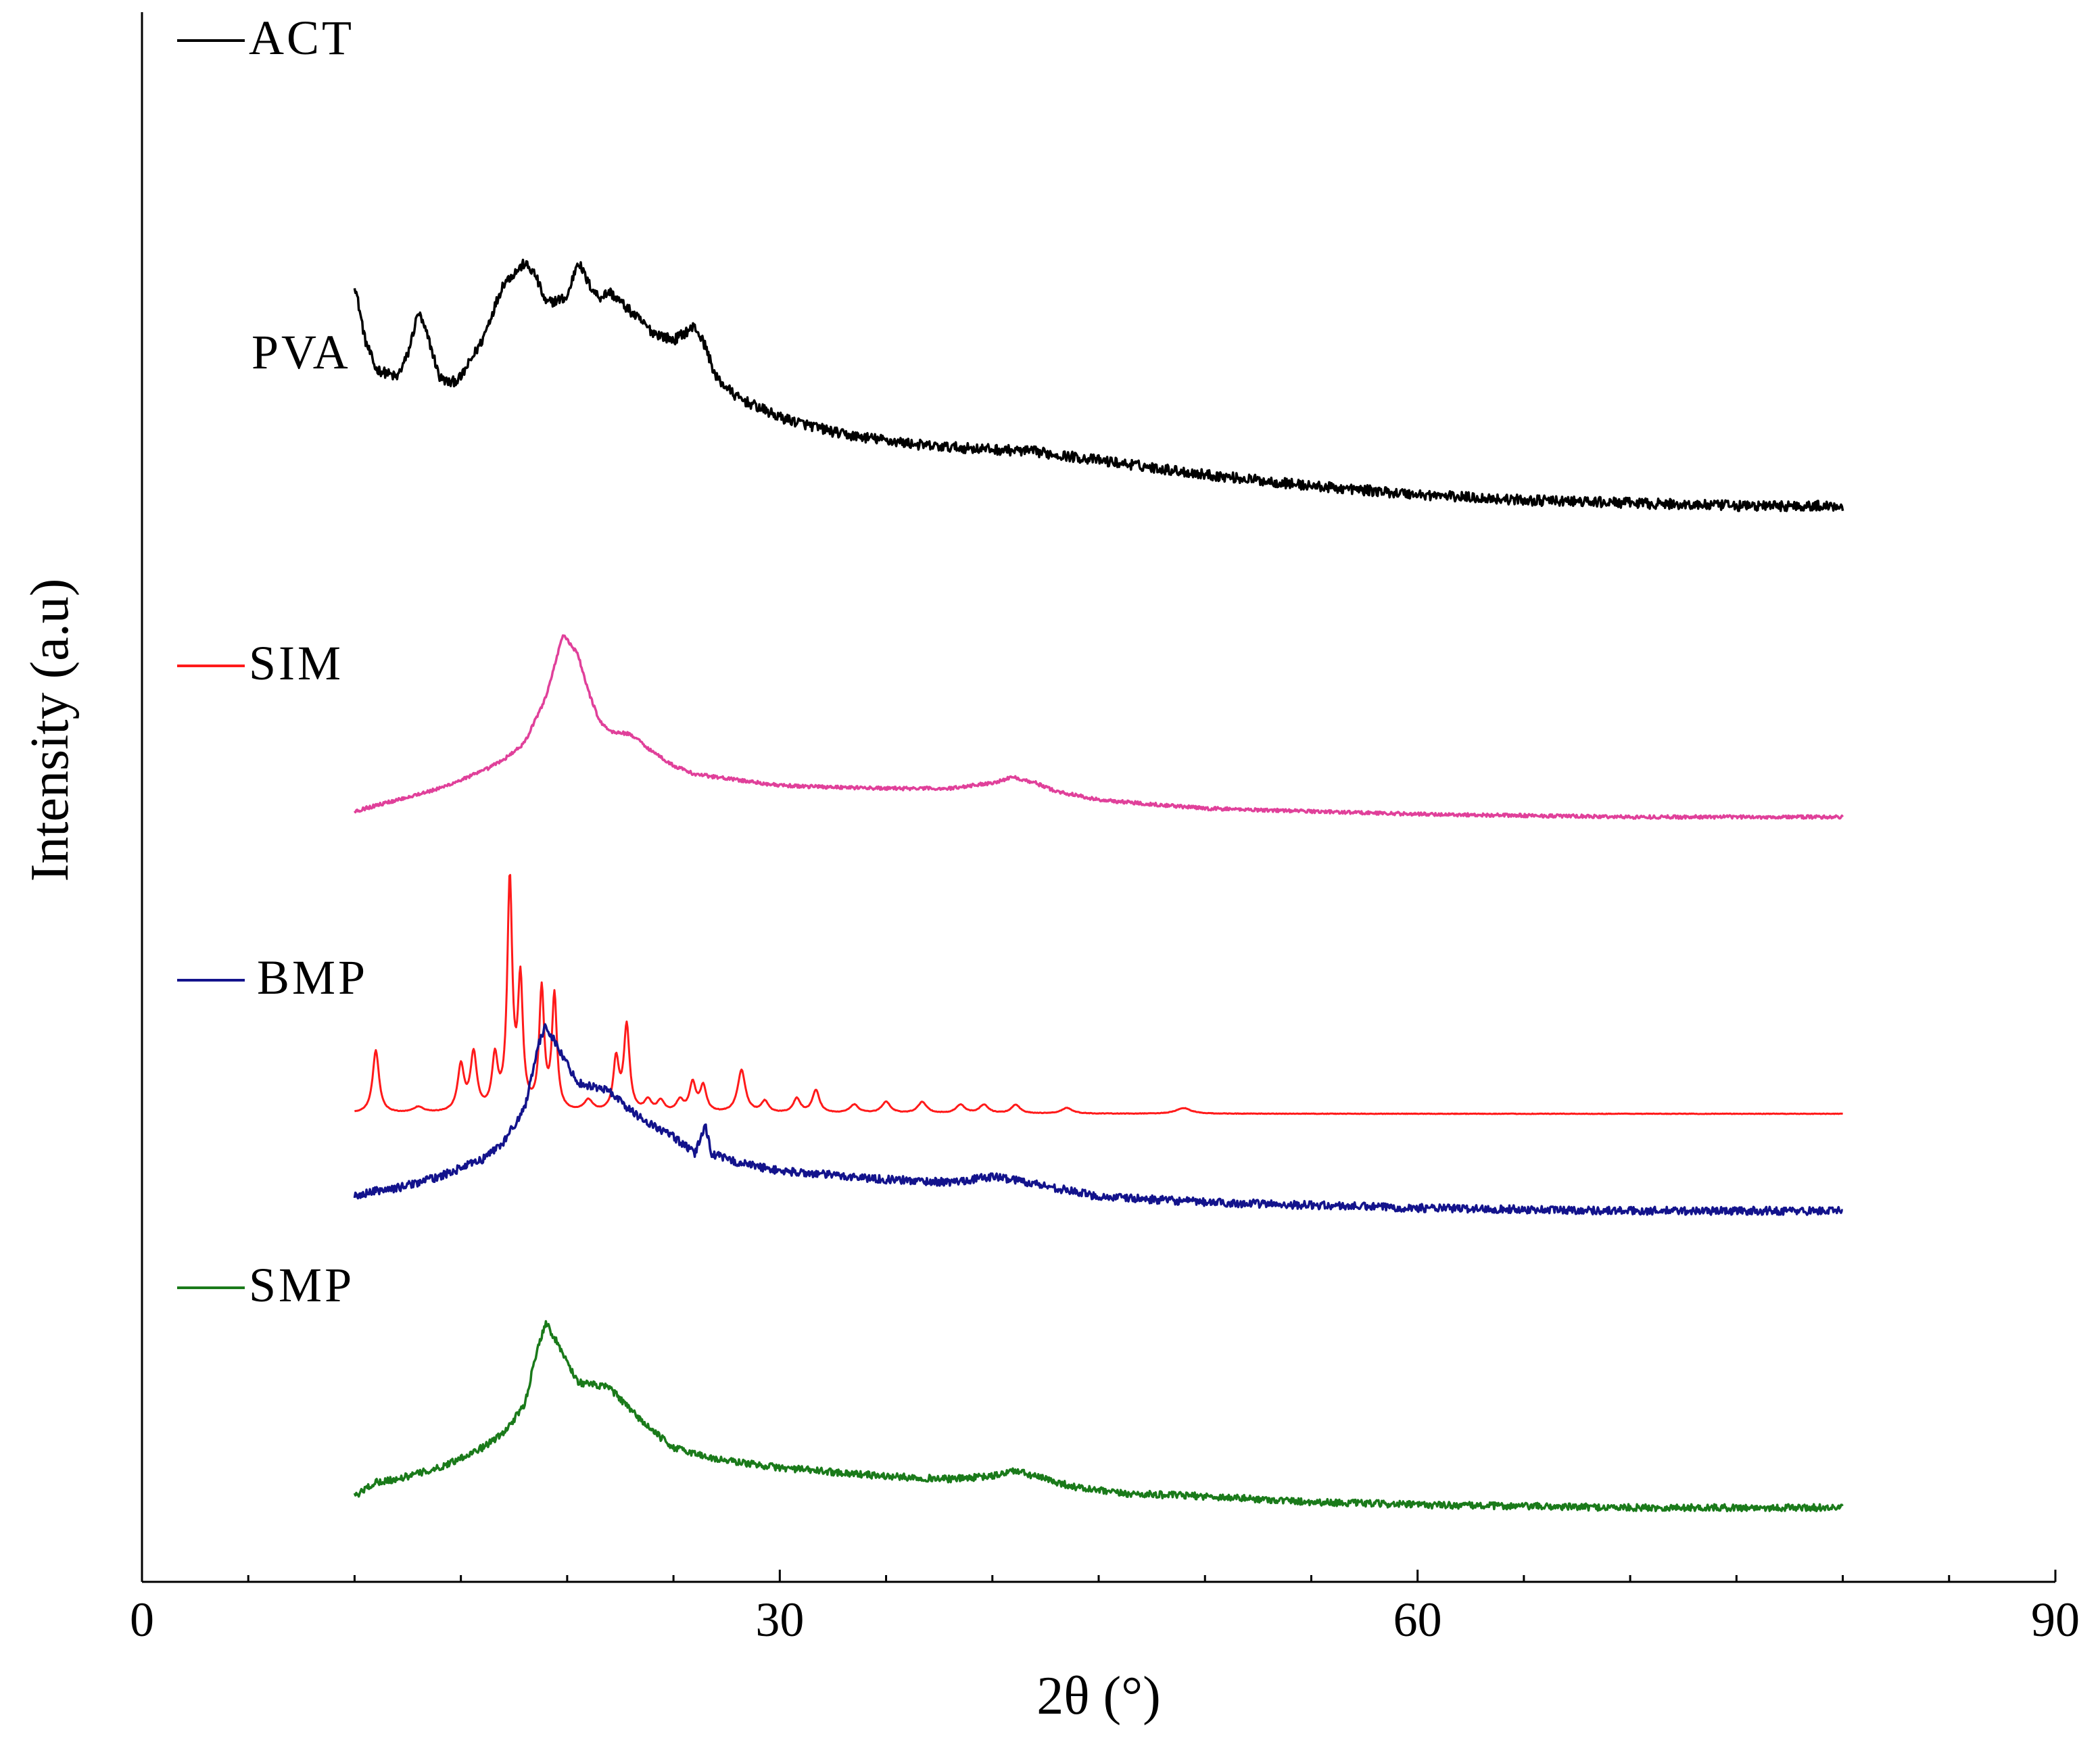 This screenshot has width=2100, height=1738. I want to click on legend-label-act: ACT, so click(301, 38).